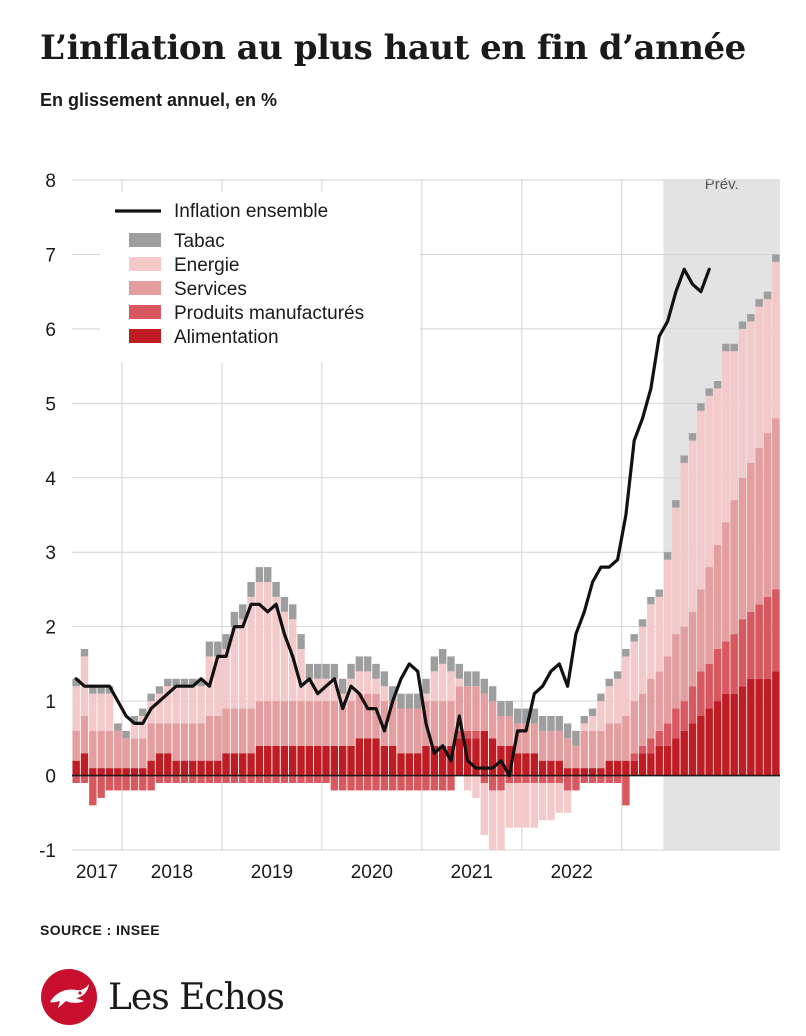  Describe the element at coordinates (50, 404) in the screenshot. I see `y-tick-label: 5` at that location.